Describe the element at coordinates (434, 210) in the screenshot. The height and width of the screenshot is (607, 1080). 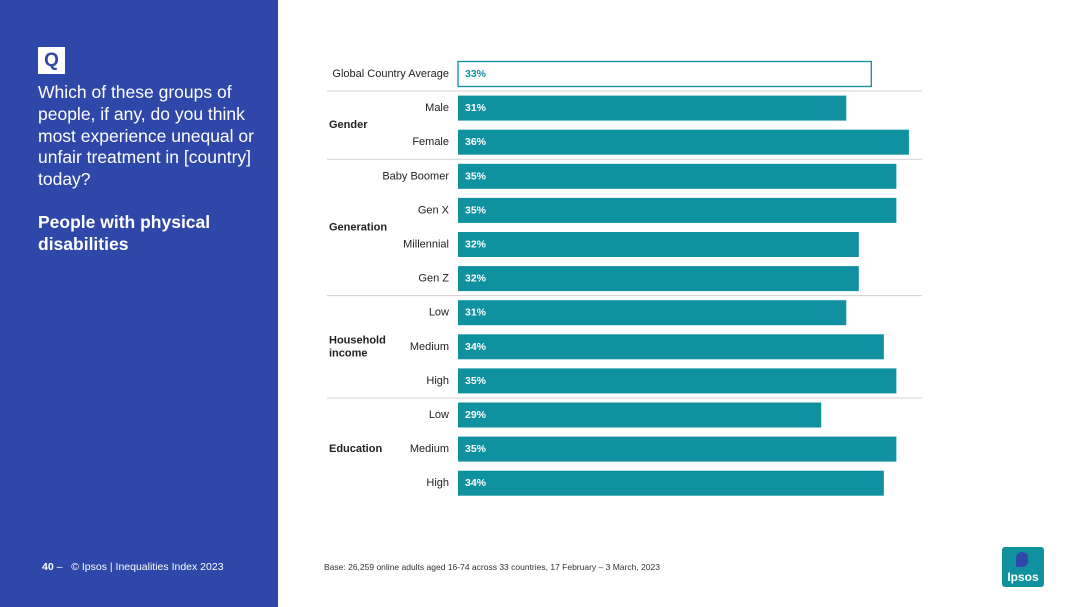
I see `row-label: Gen X` at that location.